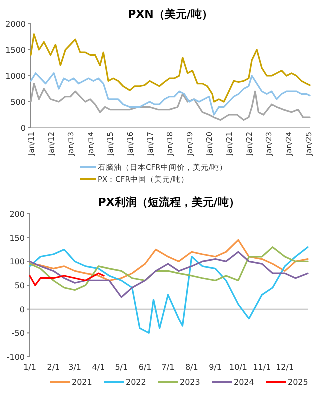  What do you see at coordinates (190, 382) in the screenshot?
I see `legend-label: 2023` at bounding box center [190, 382].